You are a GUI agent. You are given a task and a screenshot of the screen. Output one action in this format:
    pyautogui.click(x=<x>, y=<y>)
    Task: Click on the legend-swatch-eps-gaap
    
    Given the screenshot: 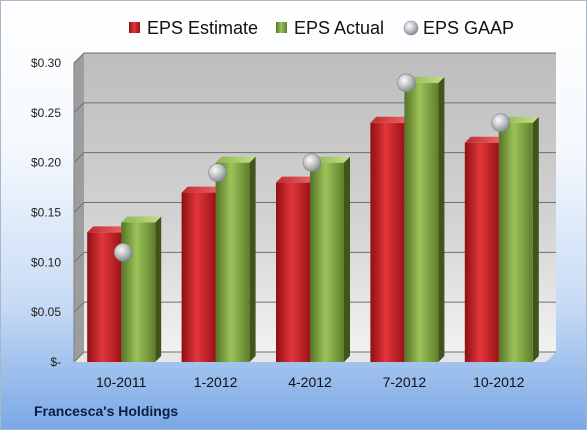 What is the action you would take?
    pyautogui.click(x=411, y=28)
    